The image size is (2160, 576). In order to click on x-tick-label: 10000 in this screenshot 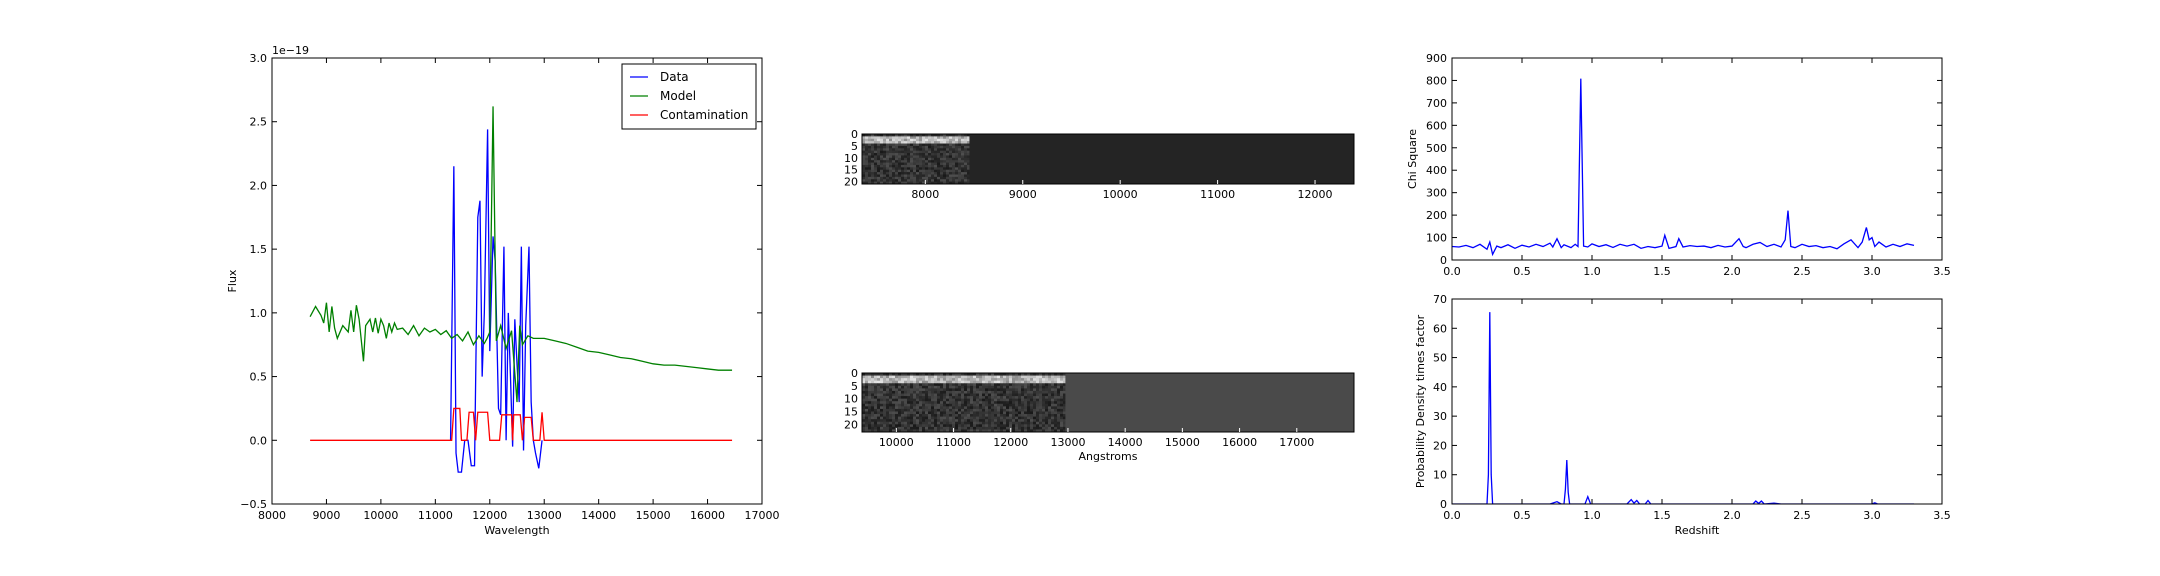, I will do `click(380, 515)`.